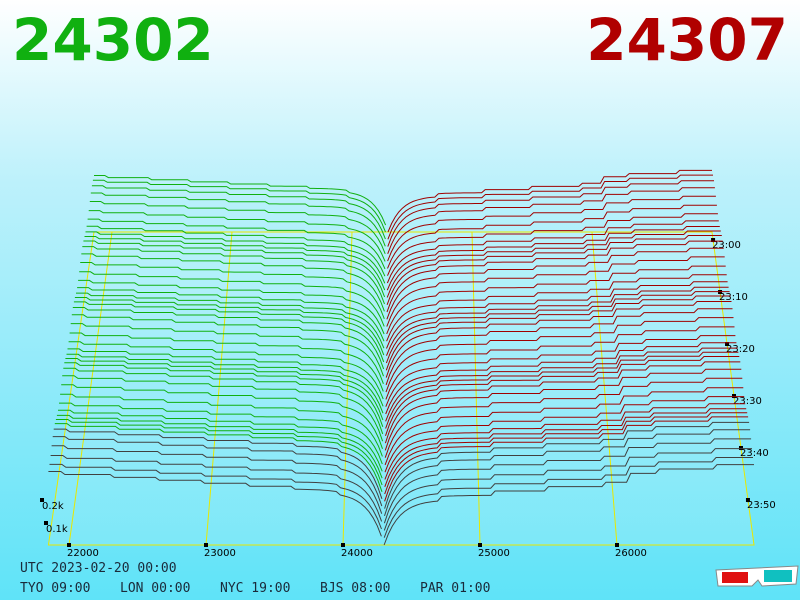  What do you see at coordinates (494, 553) in the screenshot?
I see `price-label: 25000` at bounding box center [494, 553].